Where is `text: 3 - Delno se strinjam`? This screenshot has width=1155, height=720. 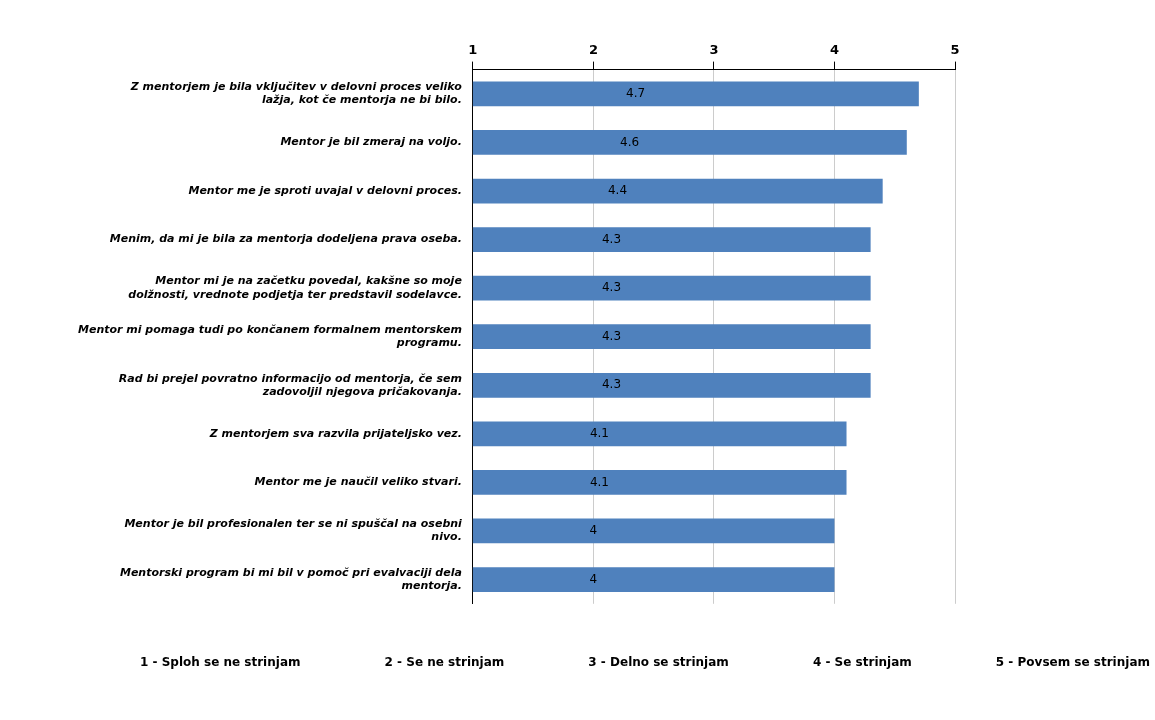 text: 3 - Delno se strinjam is located at coordinates (658, 662).